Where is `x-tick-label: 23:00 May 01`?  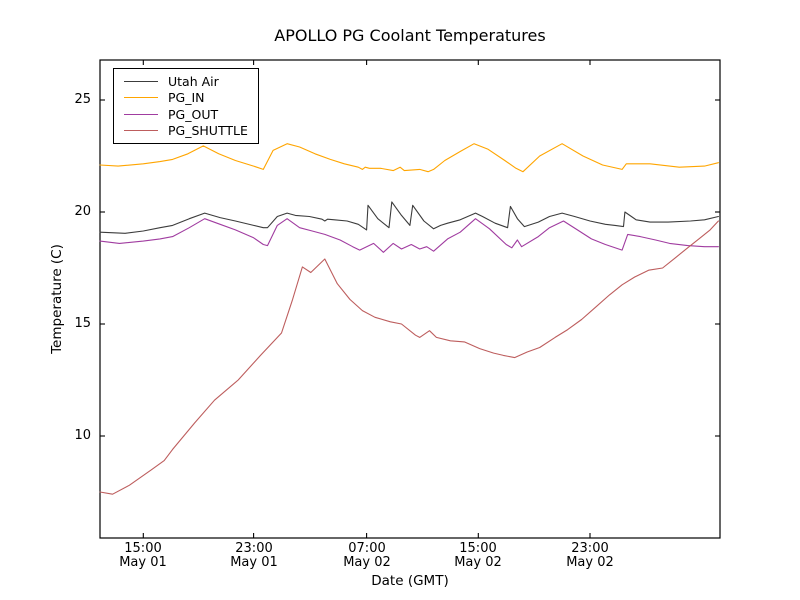
x-tick-label: 23:00 May 01 is located at coordinates (254, 555).